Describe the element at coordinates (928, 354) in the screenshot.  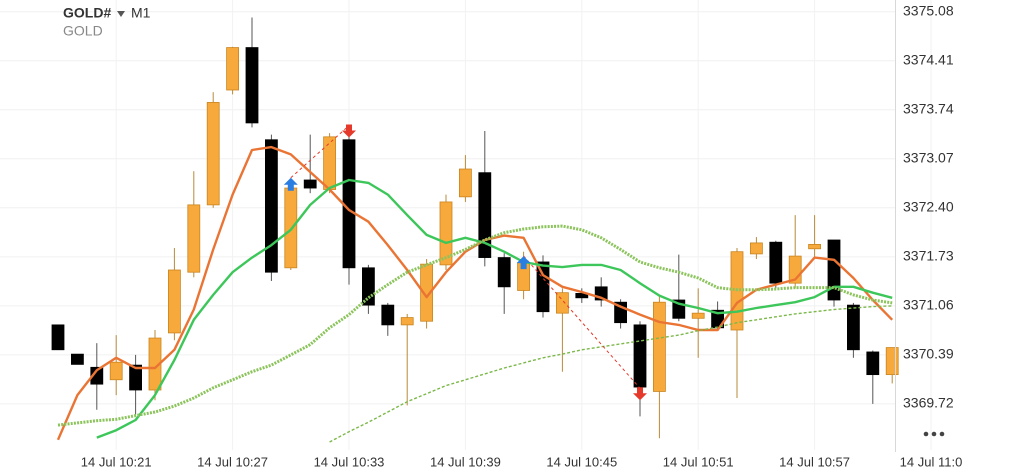
I see `y-tick-label: 3370.39` at that location.